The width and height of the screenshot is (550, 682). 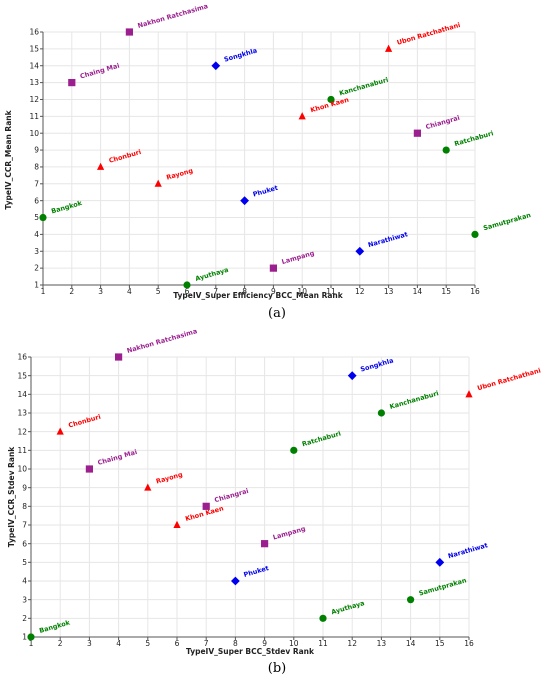 I want to click on chart-a-point-nakhon-ratchasima: Nakhon Ratchasima, so click(x=167, y=19).